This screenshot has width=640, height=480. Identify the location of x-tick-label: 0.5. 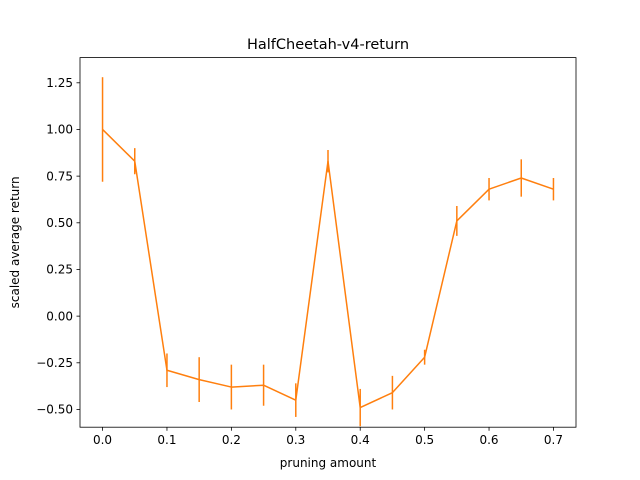
(424, 440).